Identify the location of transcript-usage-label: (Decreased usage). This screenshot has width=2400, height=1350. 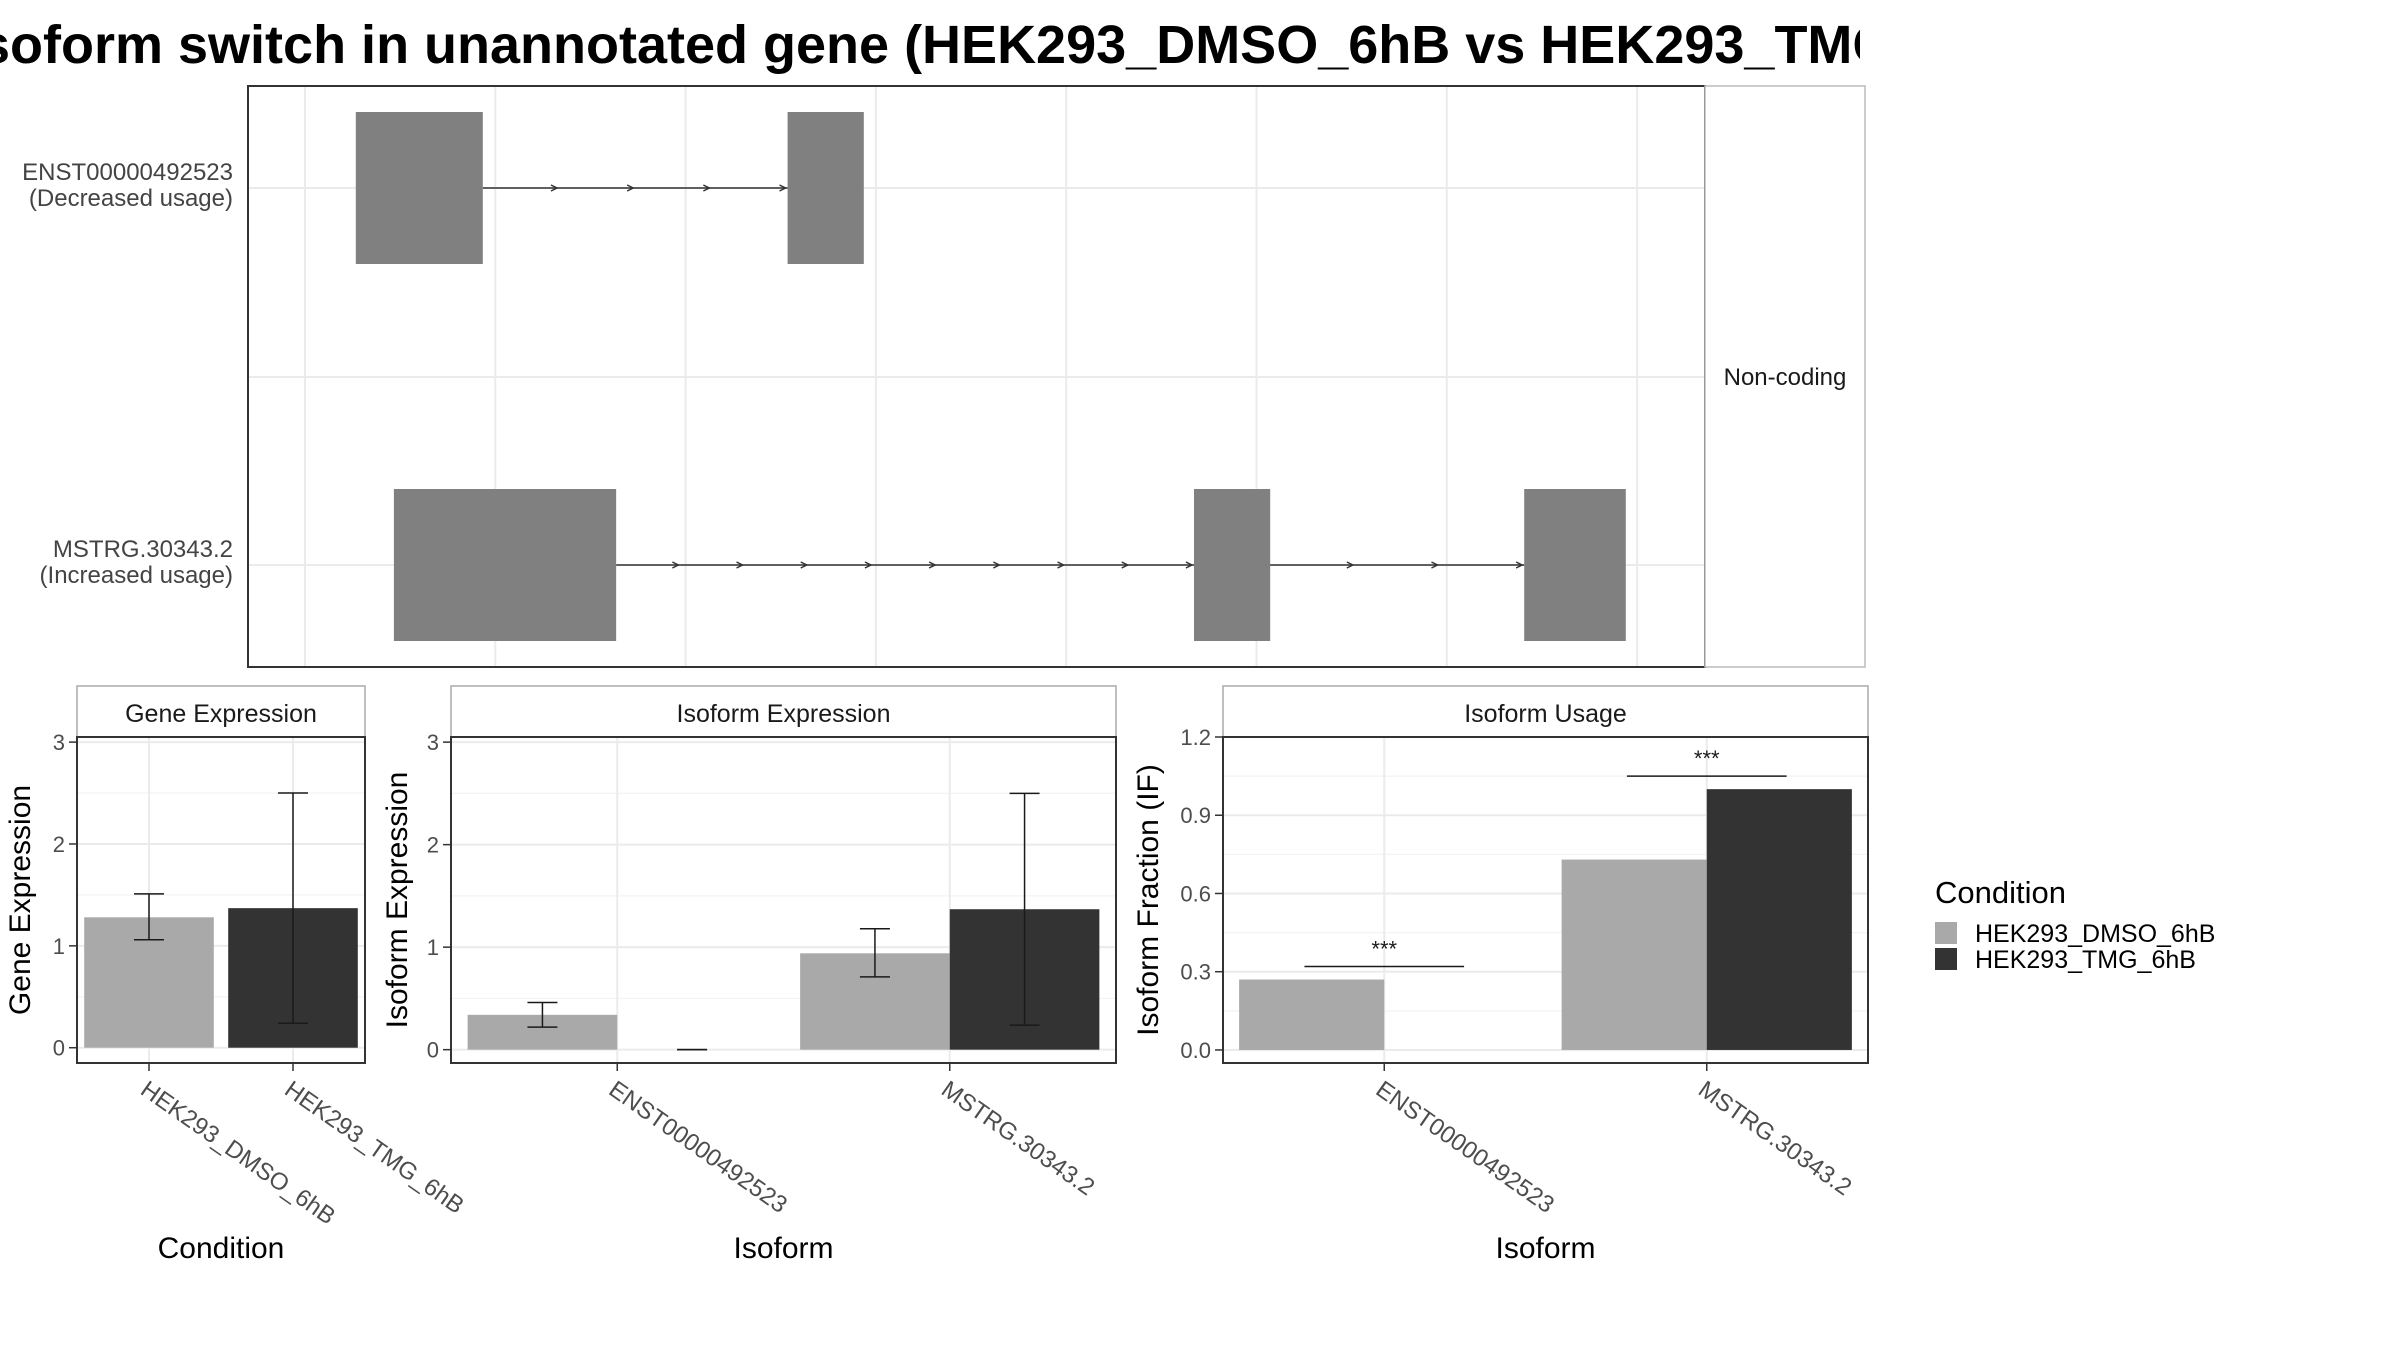
(131, 198).